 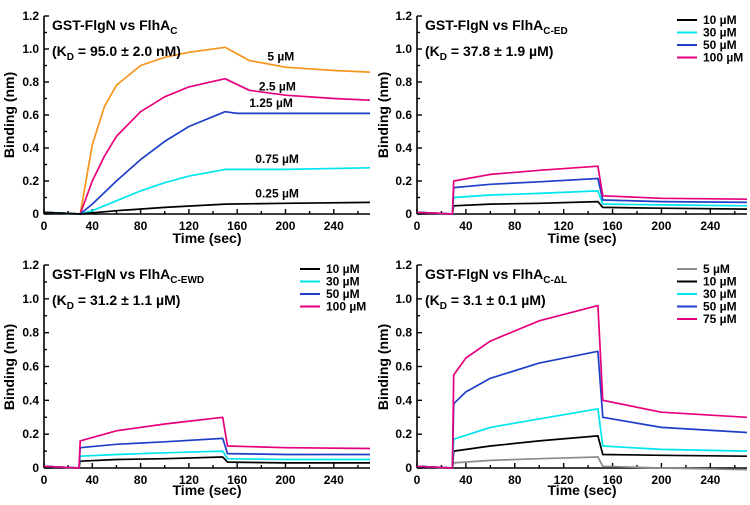 I want to click on chart-title: GST-FlgN vs FlhAC-ΔL, so click(x=496, y=276).